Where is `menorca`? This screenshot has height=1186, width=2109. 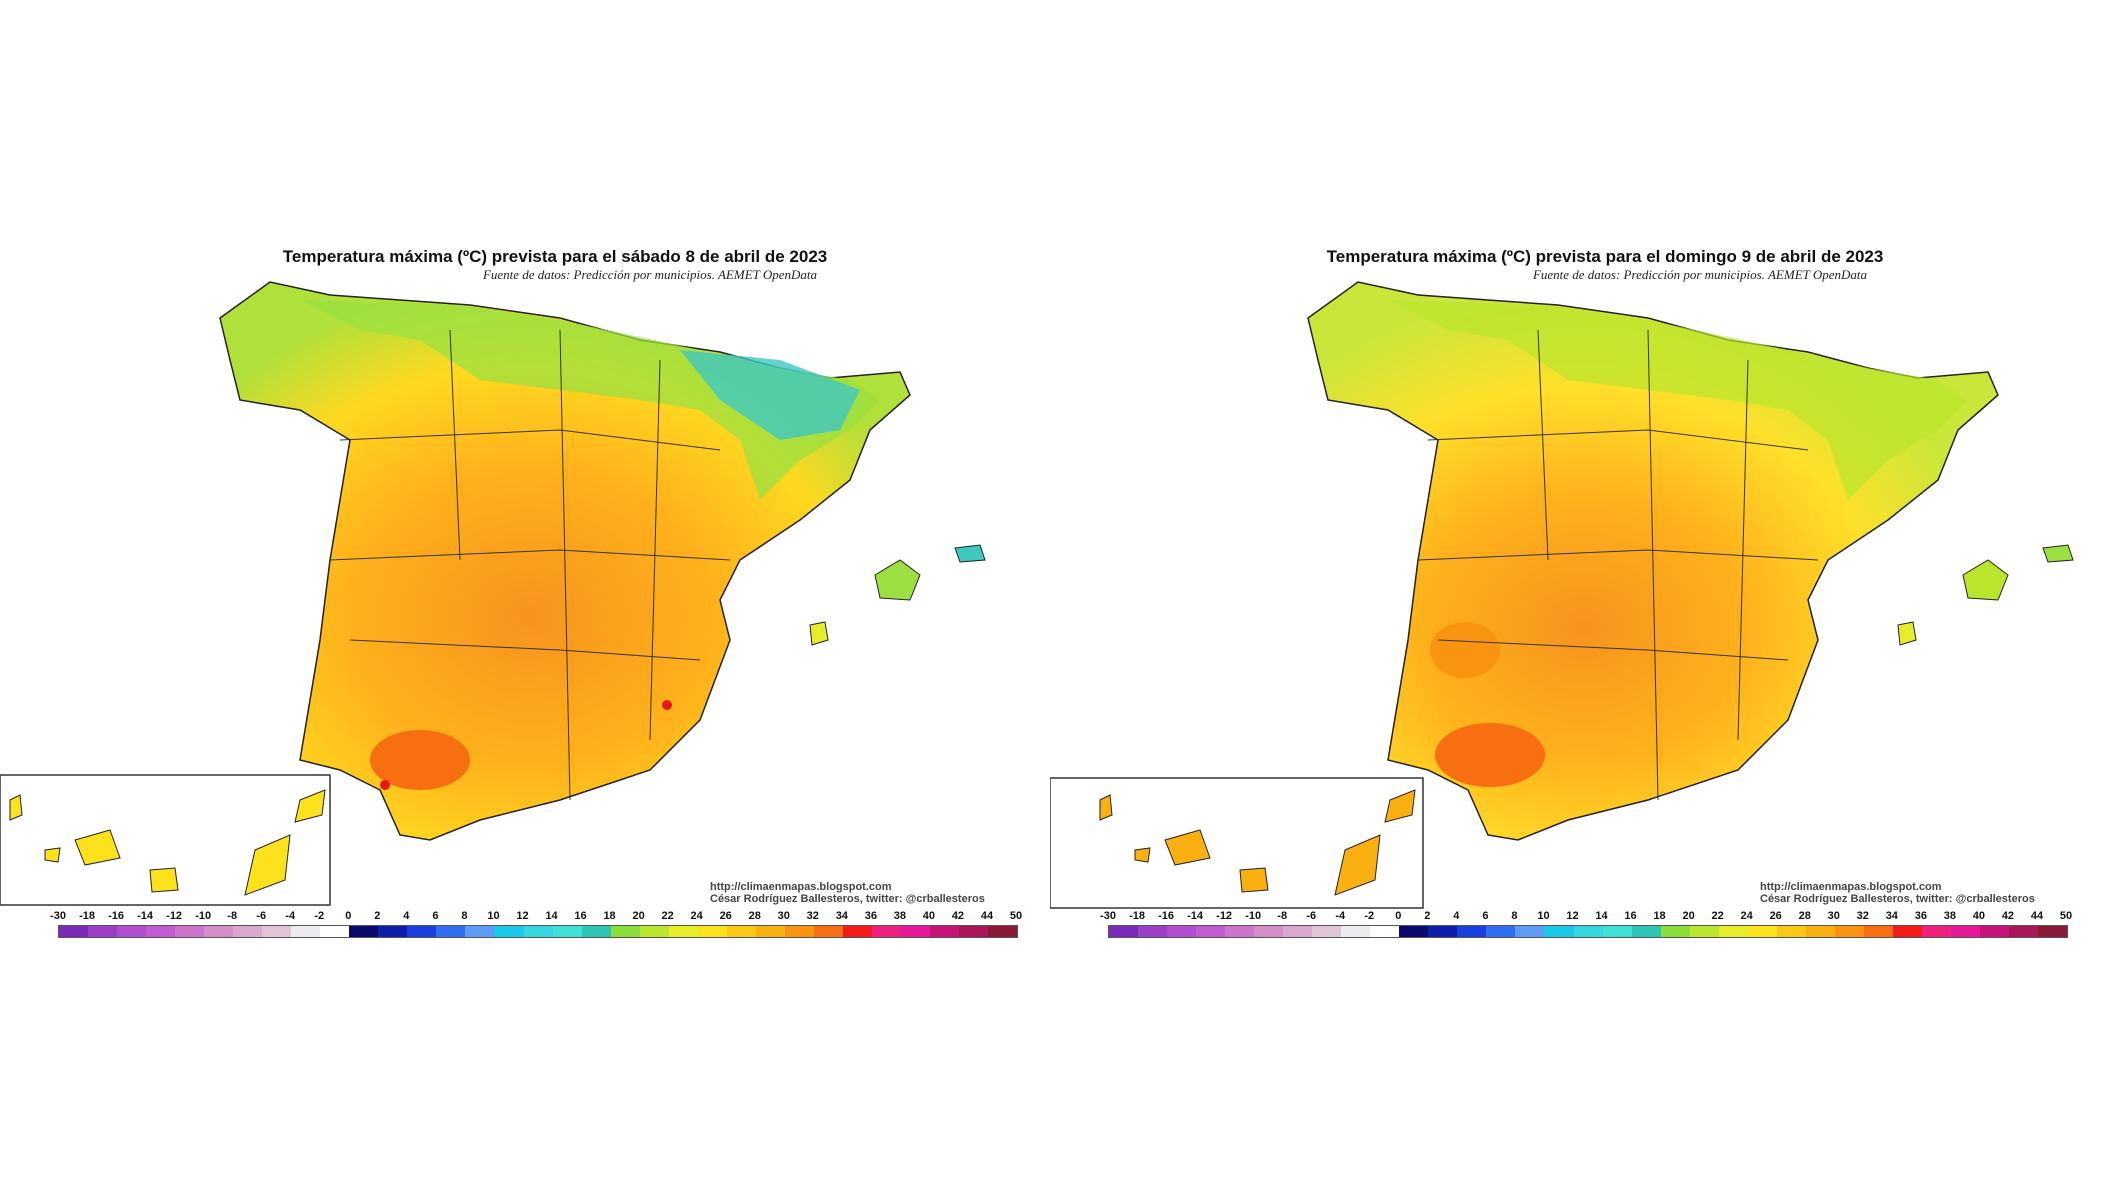 menorca is located at coordinates (970, 553).